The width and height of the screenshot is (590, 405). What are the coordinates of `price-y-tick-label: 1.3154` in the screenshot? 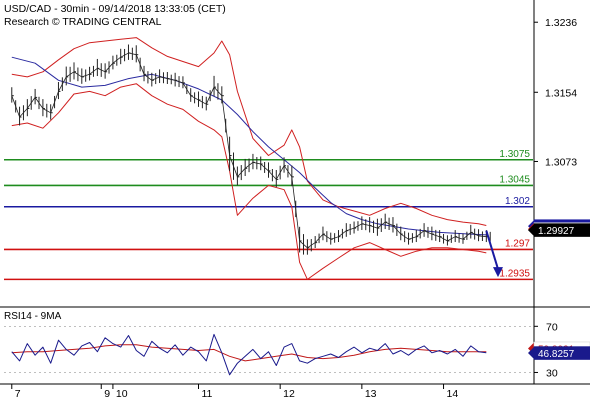 It's located at (561, 93).